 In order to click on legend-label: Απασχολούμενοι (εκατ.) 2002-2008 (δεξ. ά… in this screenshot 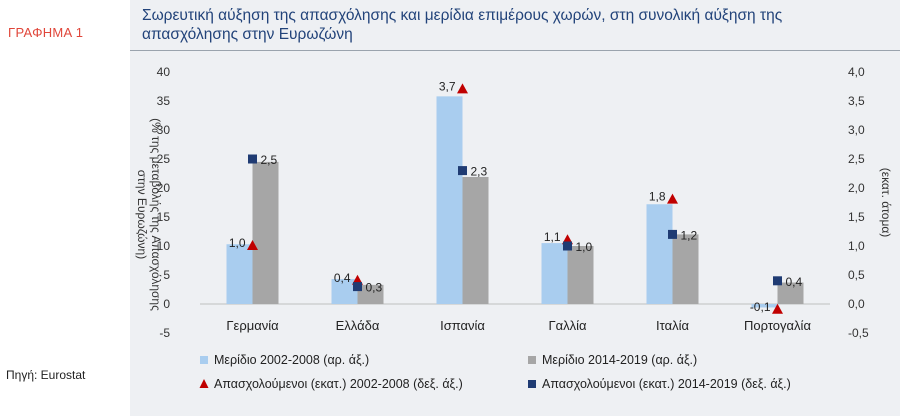, I will do `click(338, 384)`.